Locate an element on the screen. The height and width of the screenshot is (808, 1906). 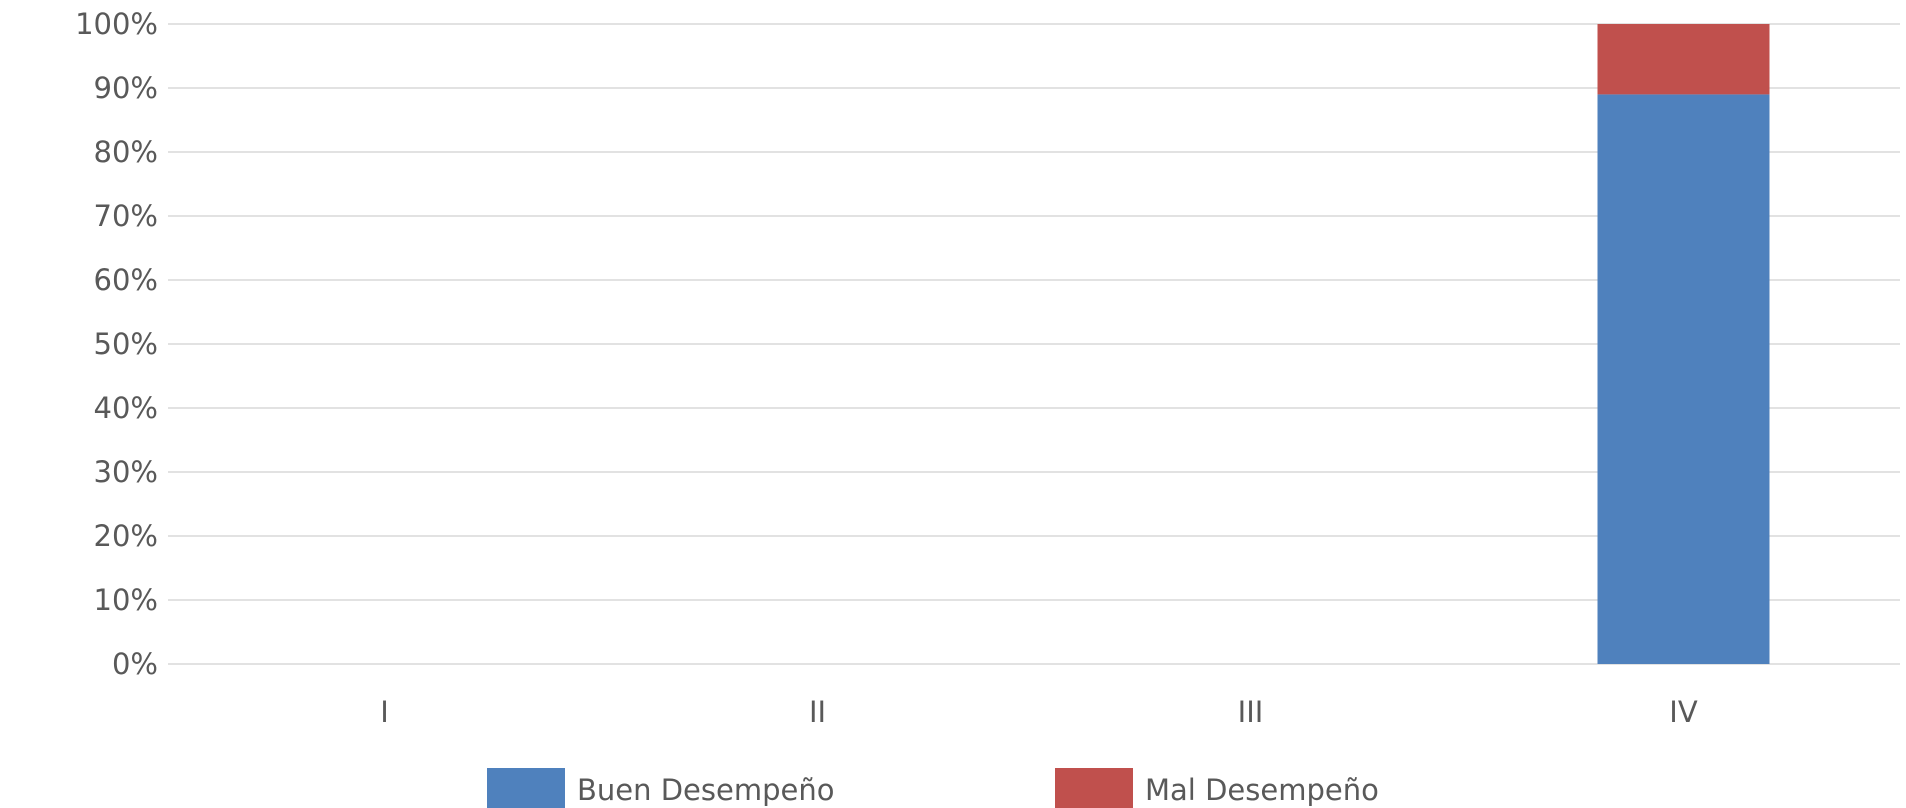
y-tick-label: 100% is located at coordinates (116, 24).